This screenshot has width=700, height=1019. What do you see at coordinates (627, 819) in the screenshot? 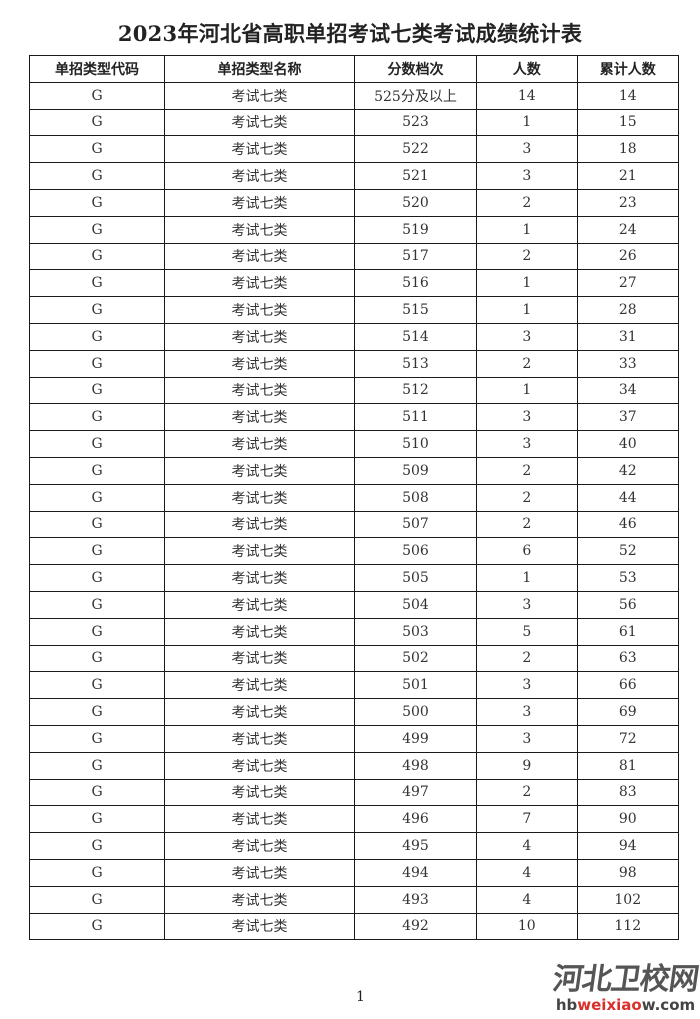
I see `cell-cumulative: 90` at bounding box center [627, 819].